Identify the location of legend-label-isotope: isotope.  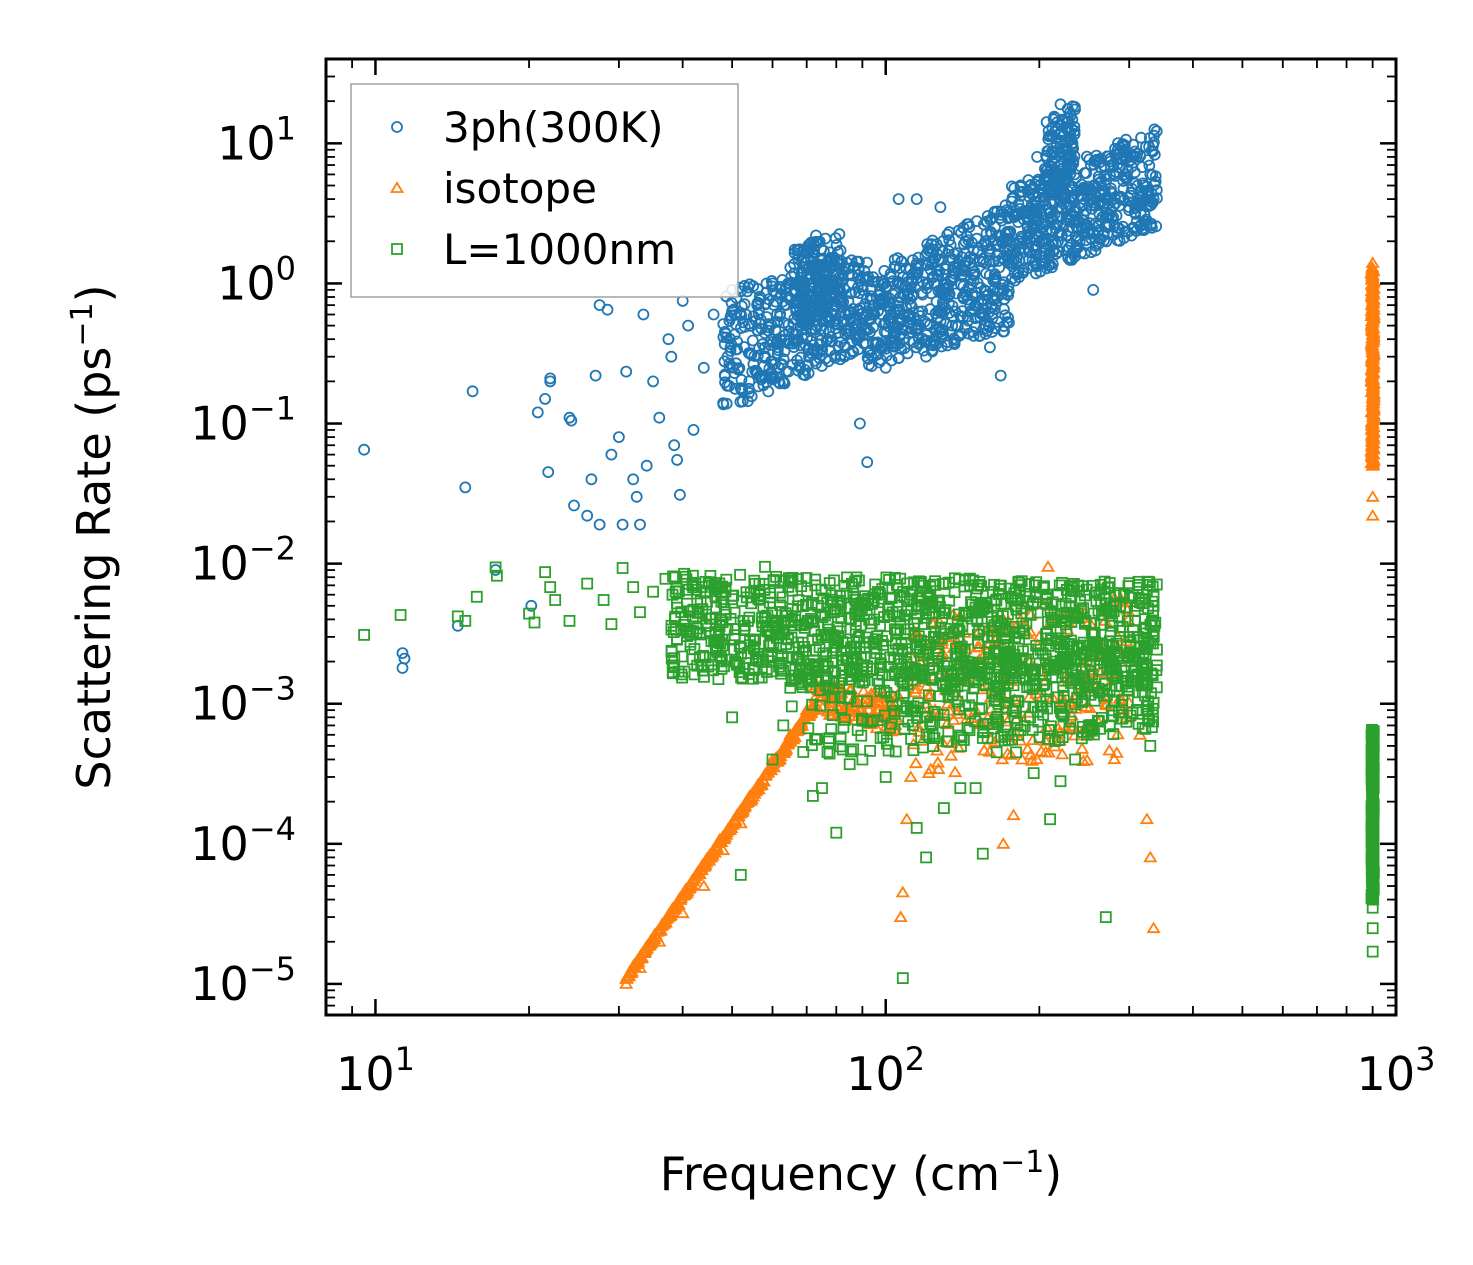
(520, 188).